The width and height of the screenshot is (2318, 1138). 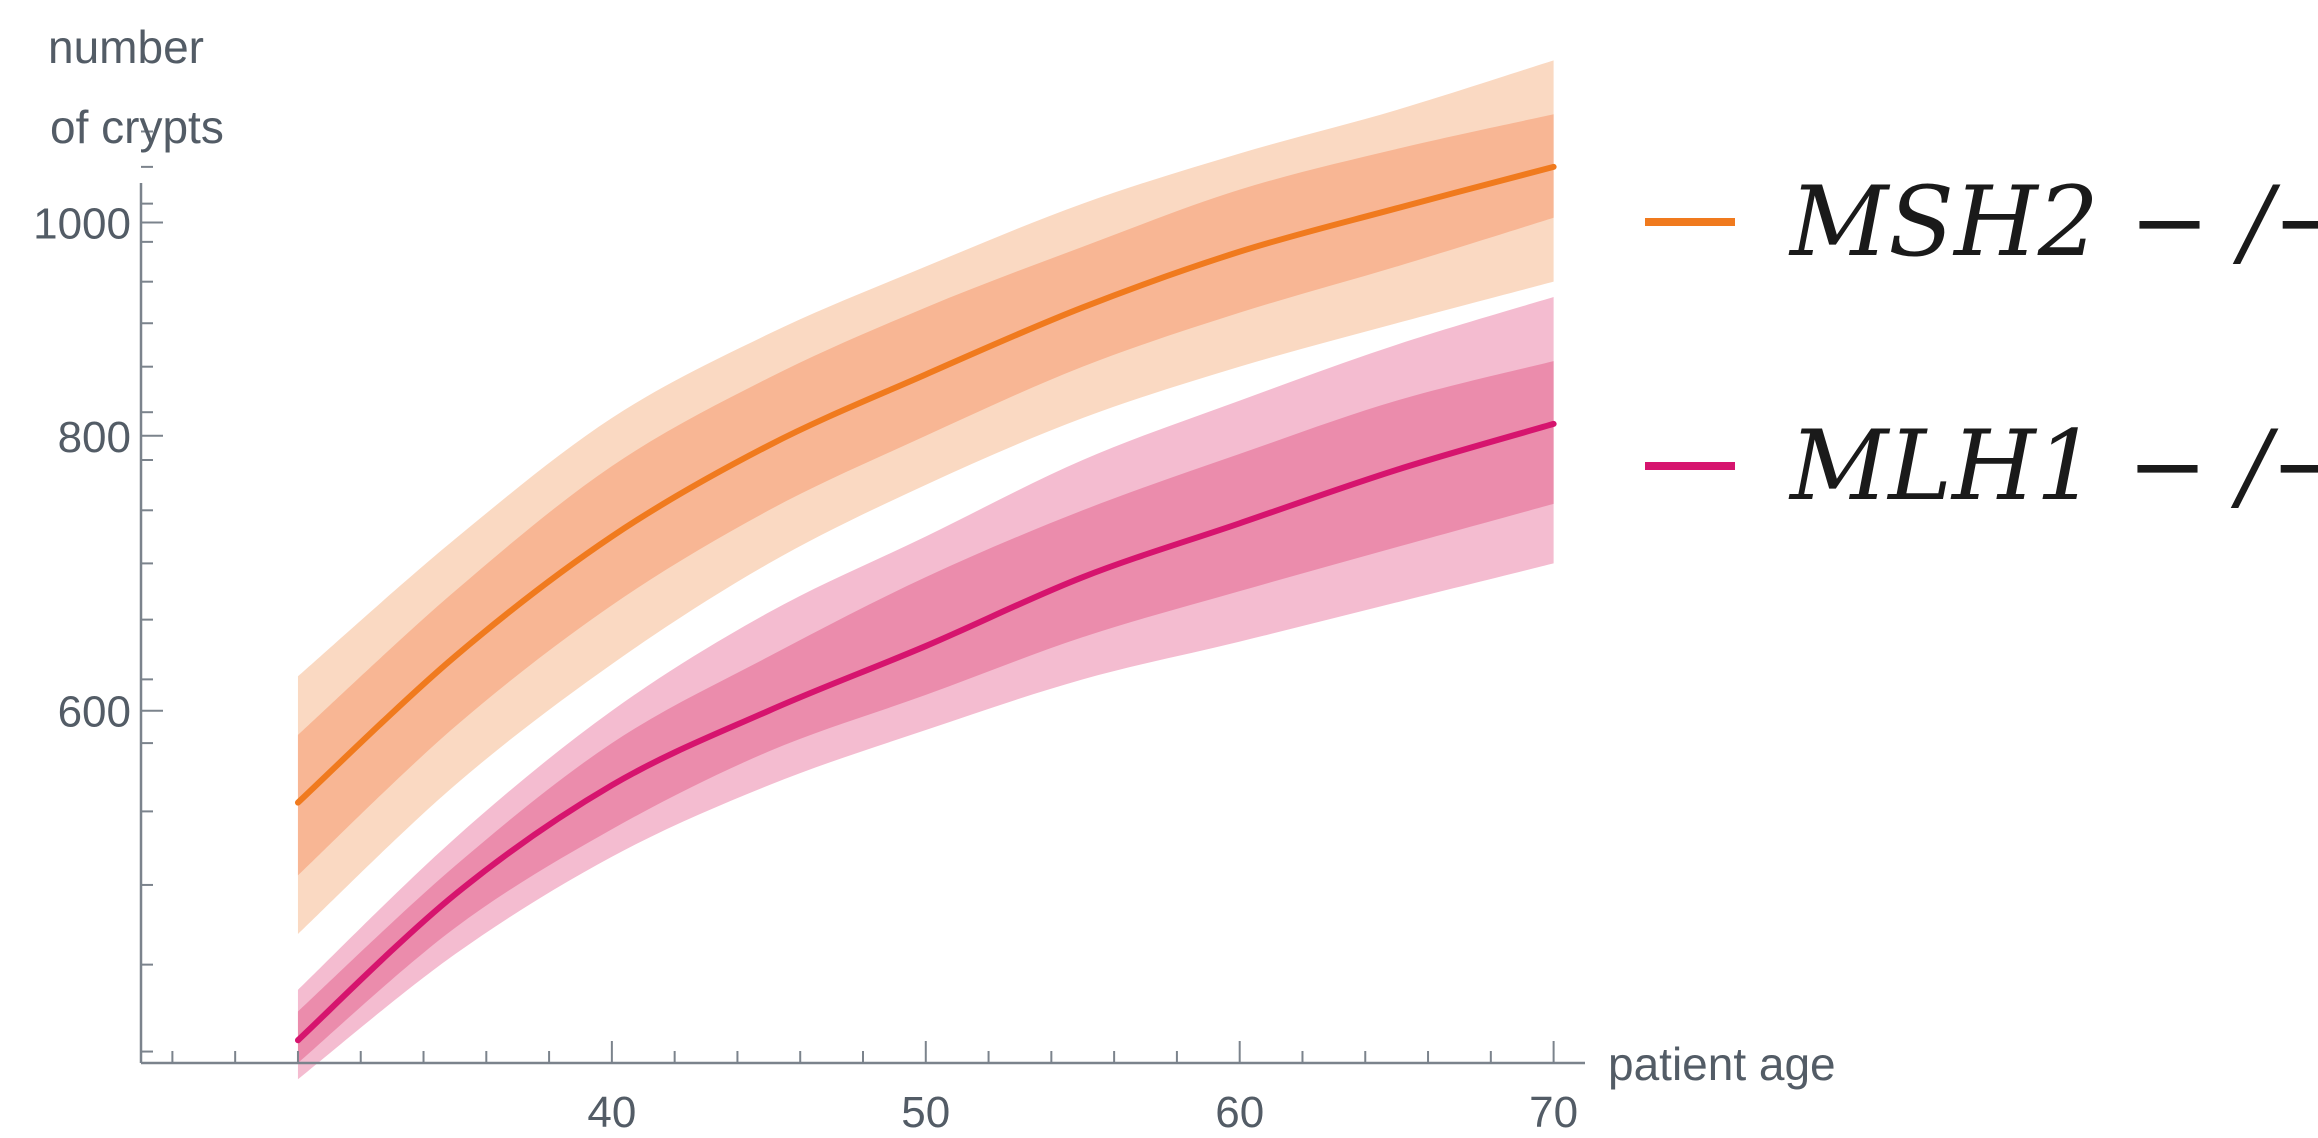 I want to click on legend-label-0: MSH2 − /−, so click(x=2053, y=222).